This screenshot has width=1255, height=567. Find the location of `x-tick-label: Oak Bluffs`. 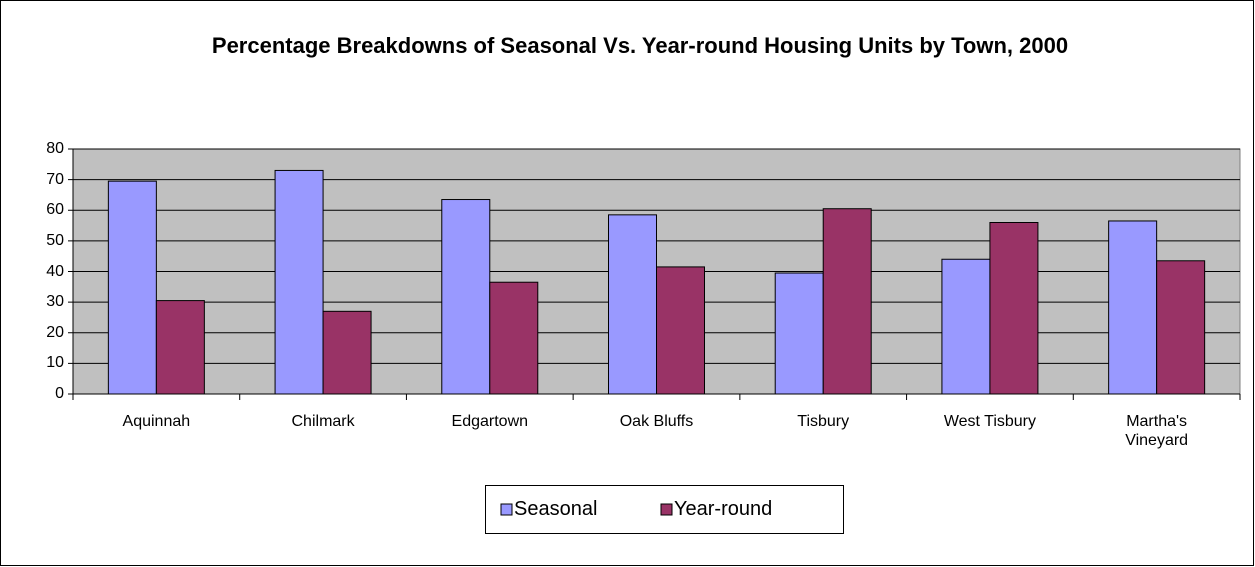

x-tick-label: Oak Bluffs is located at coordinates (656, 421).